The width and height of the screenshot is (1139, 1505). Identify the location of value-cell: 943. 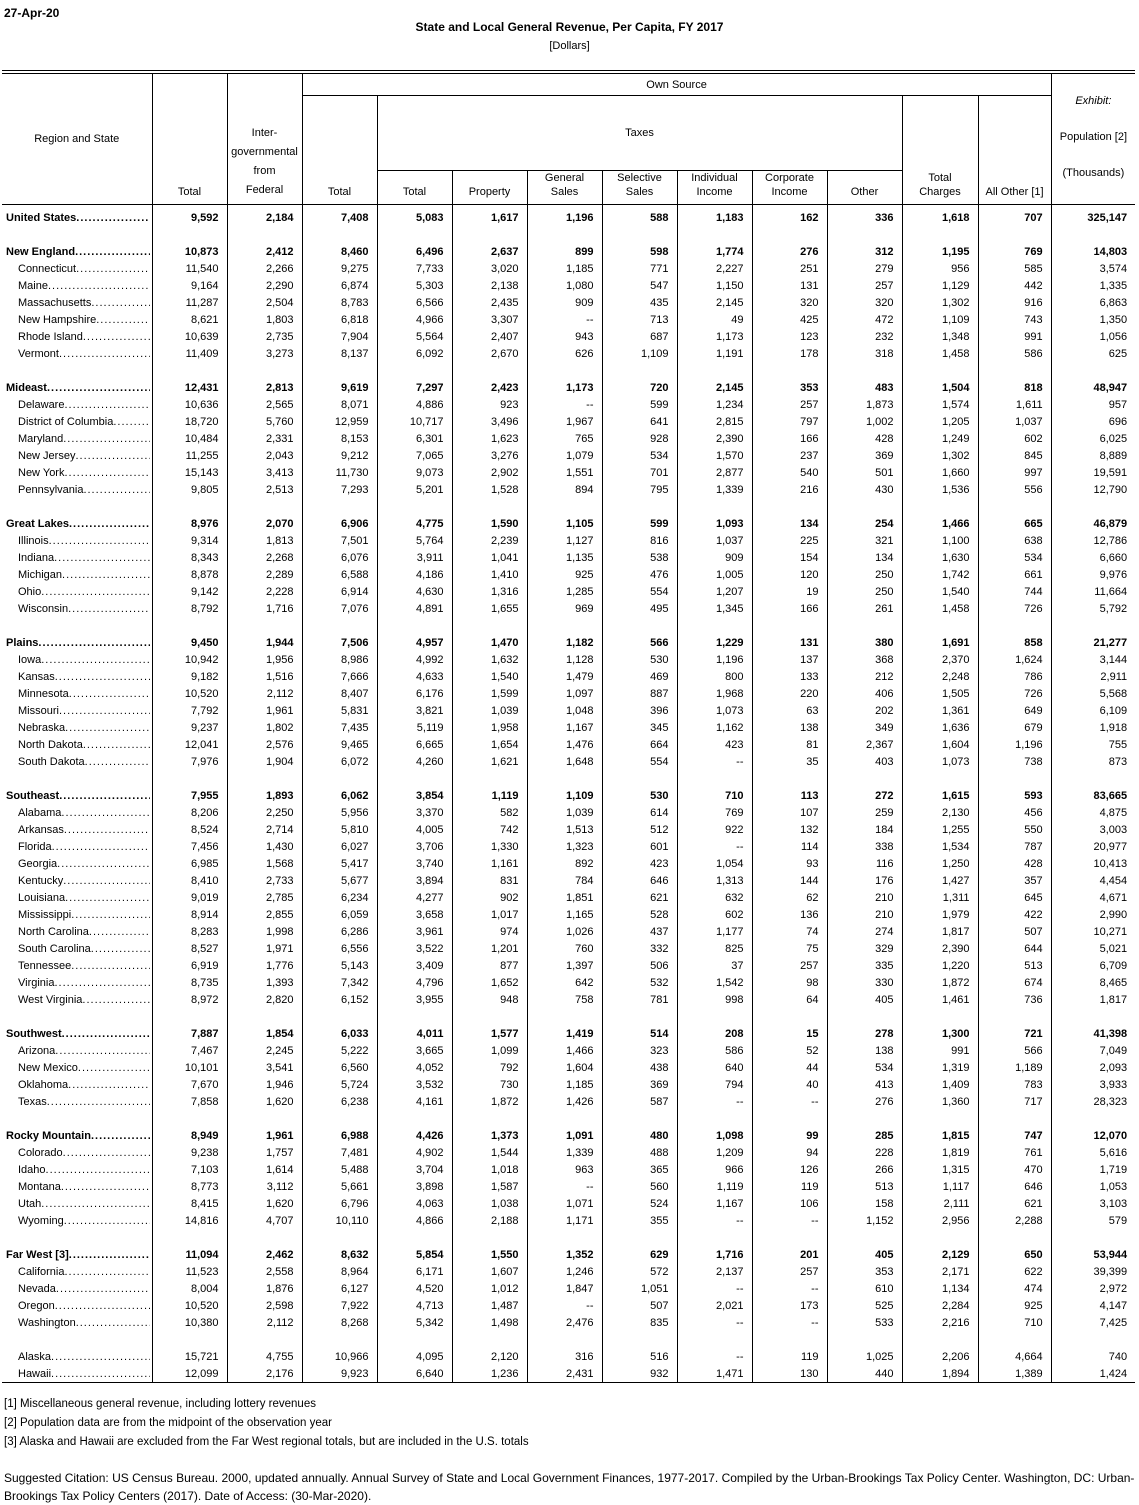
(564, 337).